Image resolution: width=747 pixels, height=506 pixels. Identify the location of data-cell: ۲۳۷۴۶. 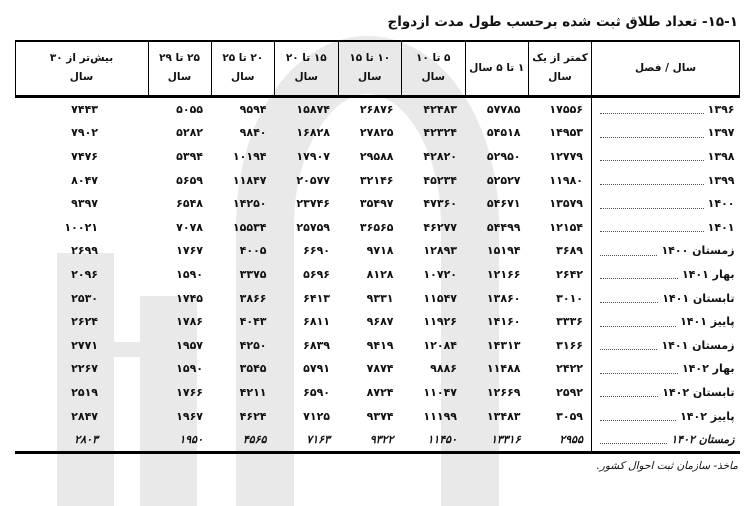
(313, 204).